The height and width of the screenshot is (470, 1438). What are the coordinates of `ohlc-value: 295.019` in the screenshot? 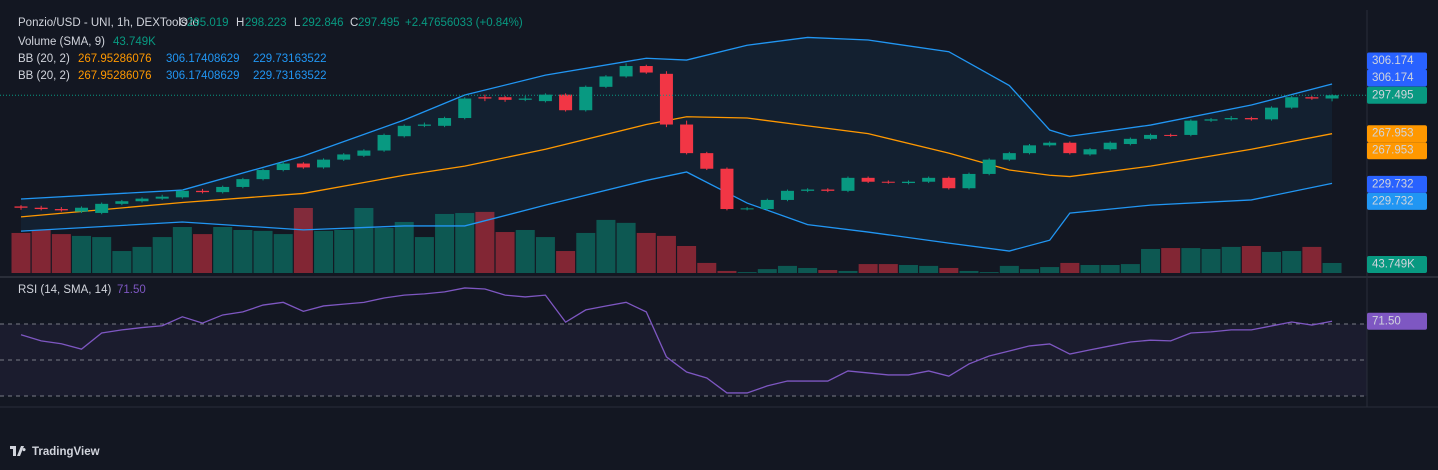 It's located at (208, 23).